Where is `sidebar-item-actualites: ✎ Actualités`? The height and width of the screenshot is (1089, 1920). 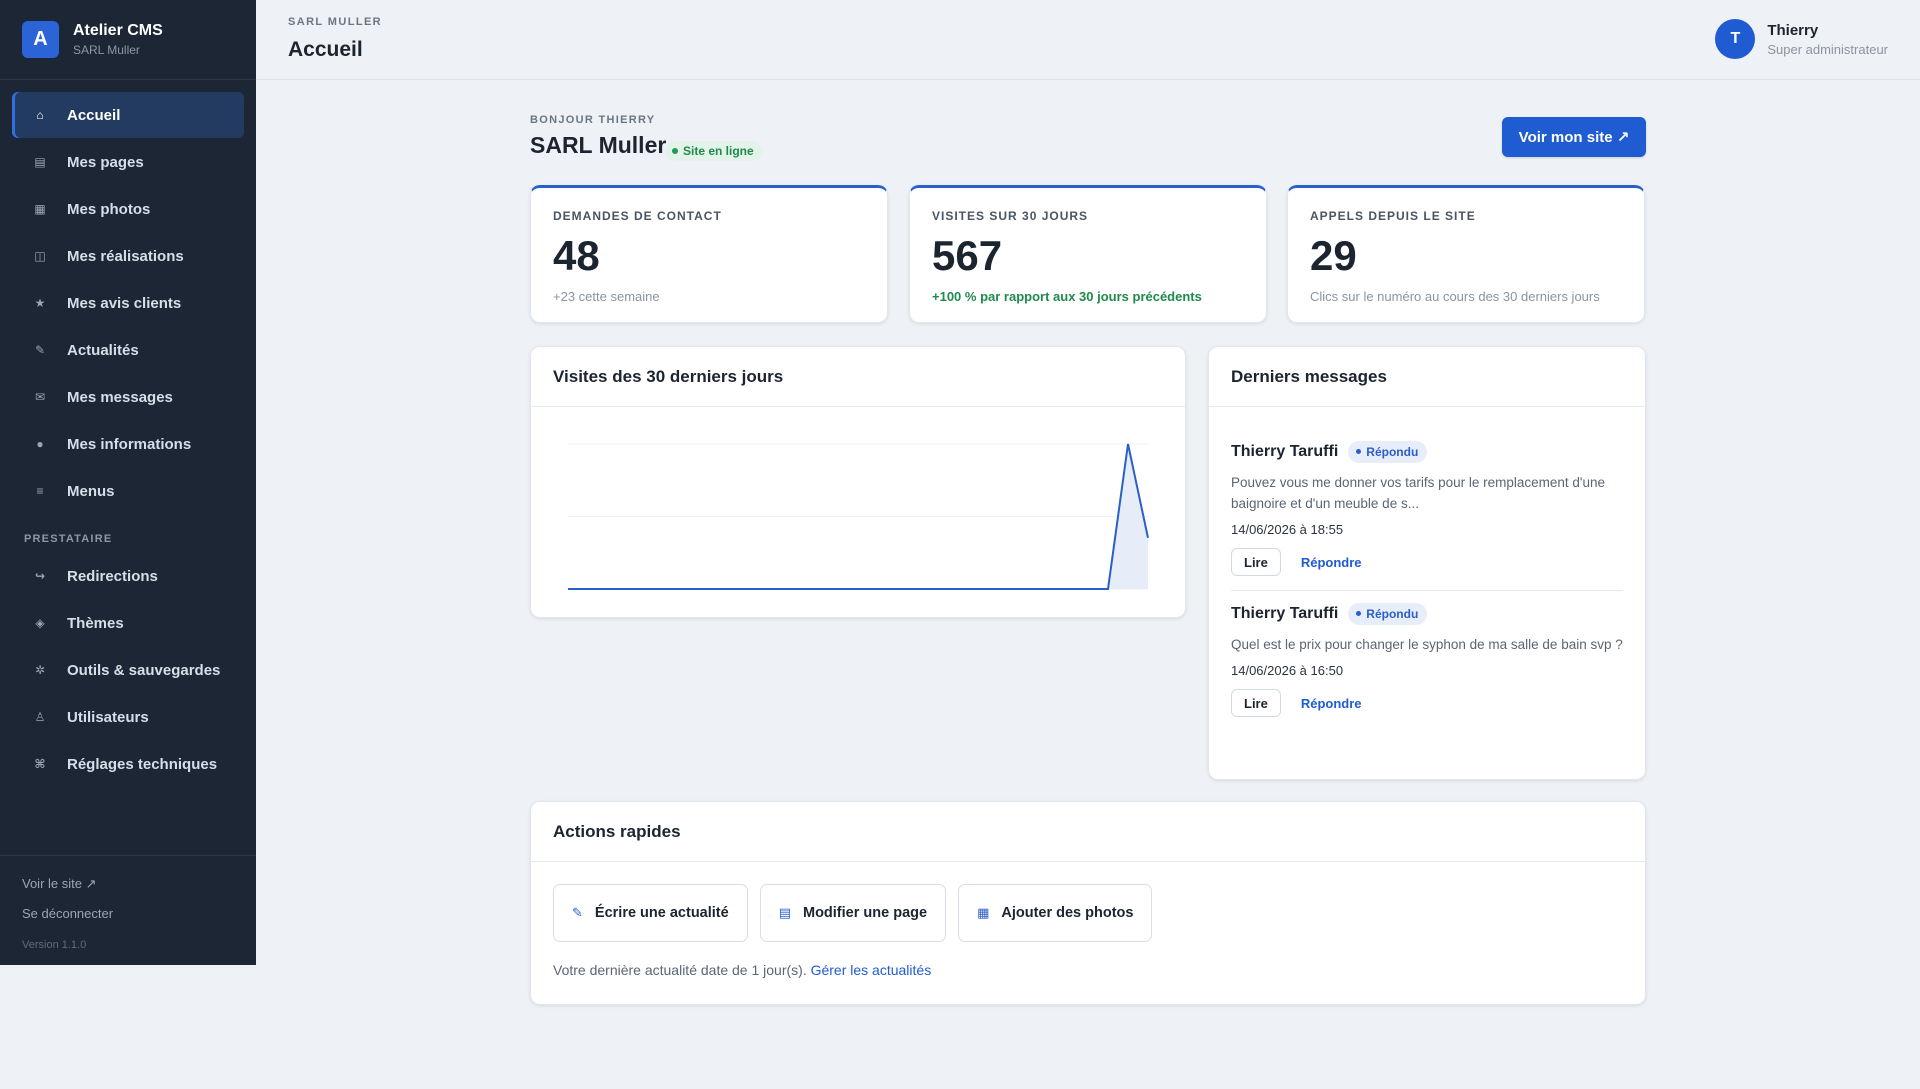
sidebar-item-actualites: ✎ Actualités is located at coordinates (128, 350).